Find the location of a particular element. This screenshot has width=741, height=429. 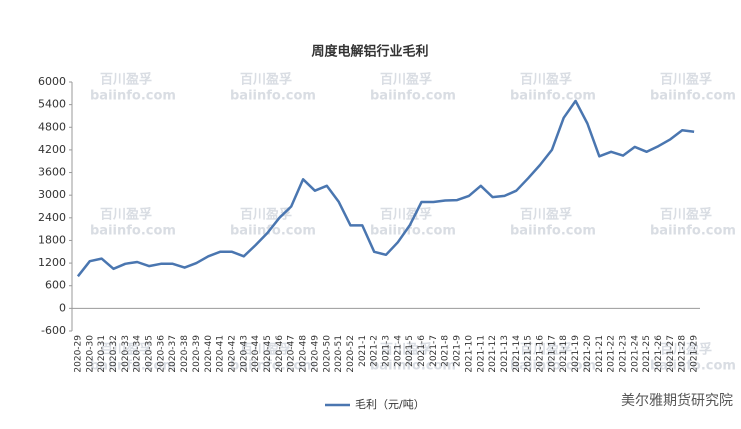

chart-title: 周度电解铝行业毛利 is located at coordinates (369, 52).